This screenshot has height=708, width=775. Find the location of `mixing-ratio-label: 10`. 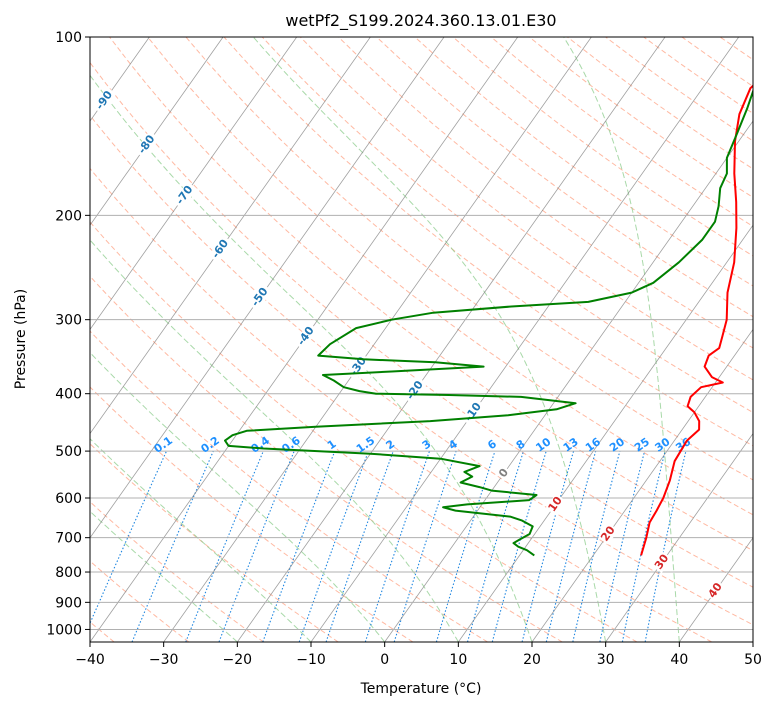

mixing-ratio-label: 10 is located at coordinates (543, 445).